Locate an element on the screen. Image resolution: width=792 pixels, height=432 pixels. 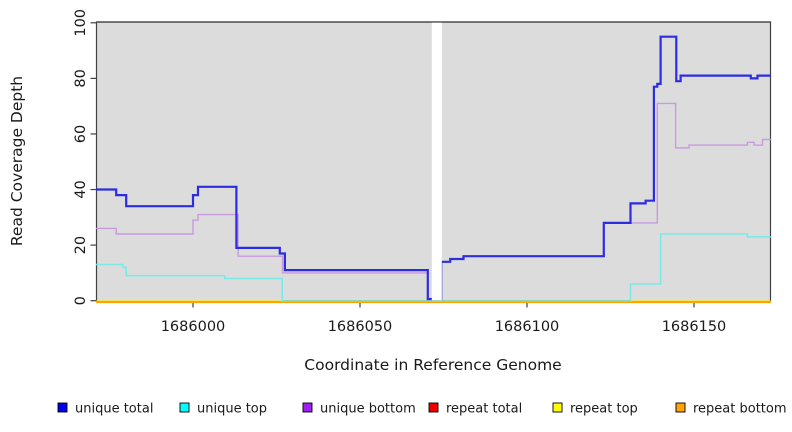
y-tick-label: 100 is located at coordinates (81, 23).